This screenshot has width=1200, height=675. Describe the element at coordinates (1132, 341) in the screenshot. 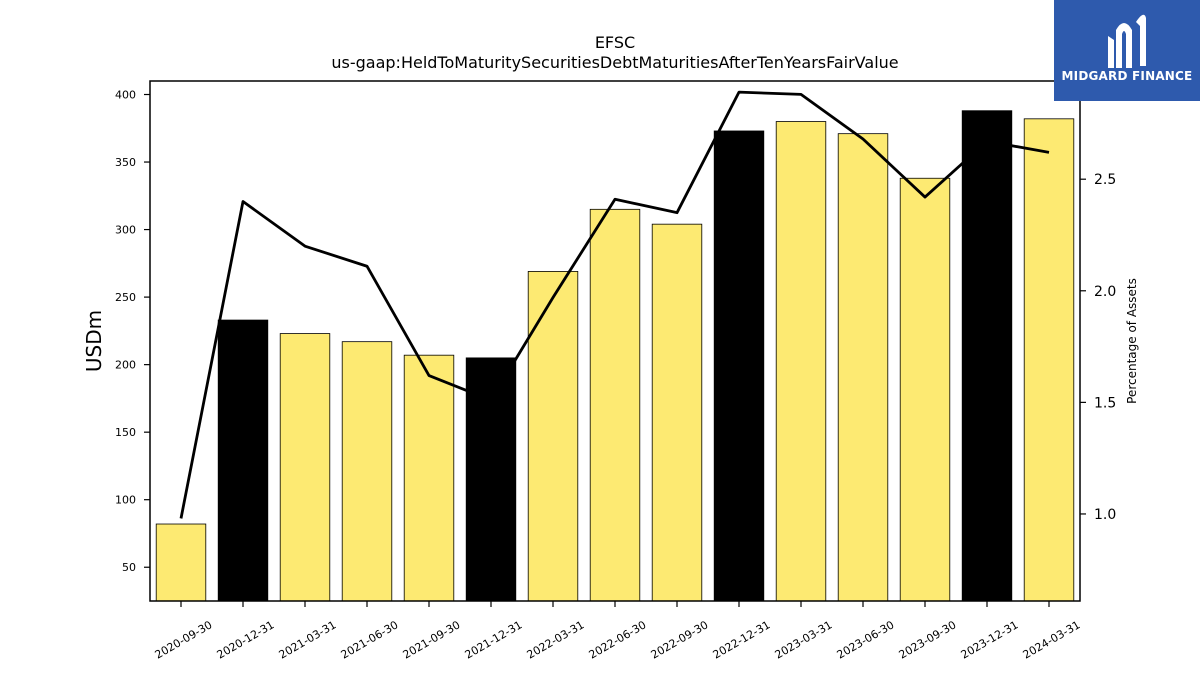

I see `y2-axis-label: Percentage of Assets` at that location.